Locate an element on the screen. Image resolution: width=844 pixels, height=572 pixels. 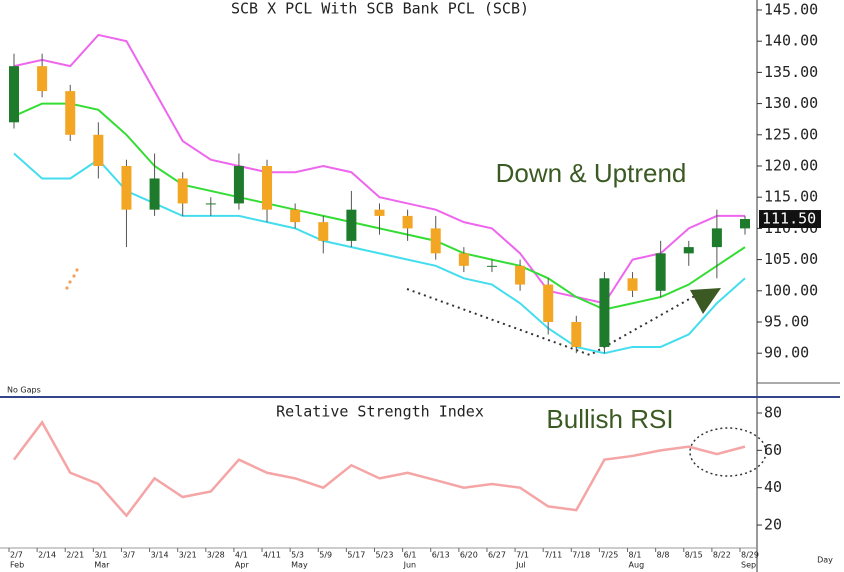
last-price-box is located at coordinates (790, 219).